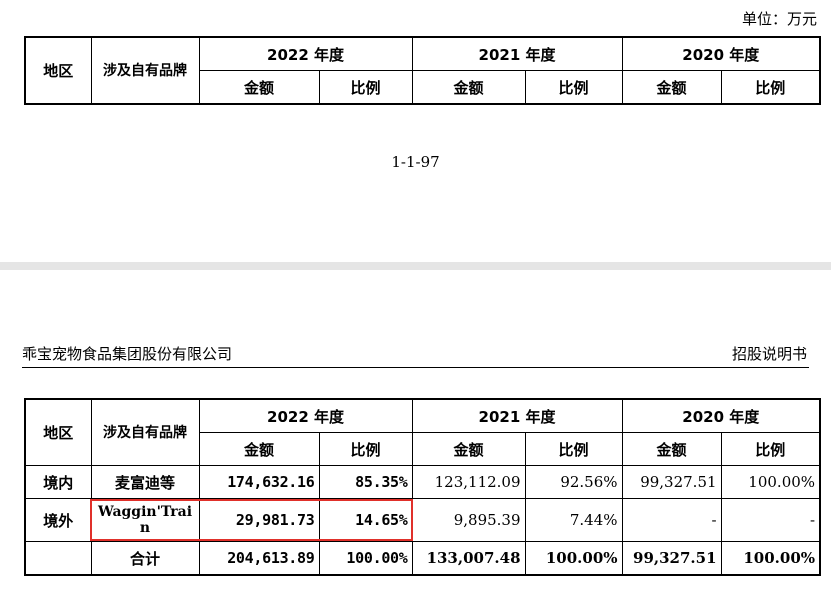 Image resolution: width=831 pixels, height=592 pixels. I want to click on cell-ratio-2022: 14.65%, so click(365, 520).